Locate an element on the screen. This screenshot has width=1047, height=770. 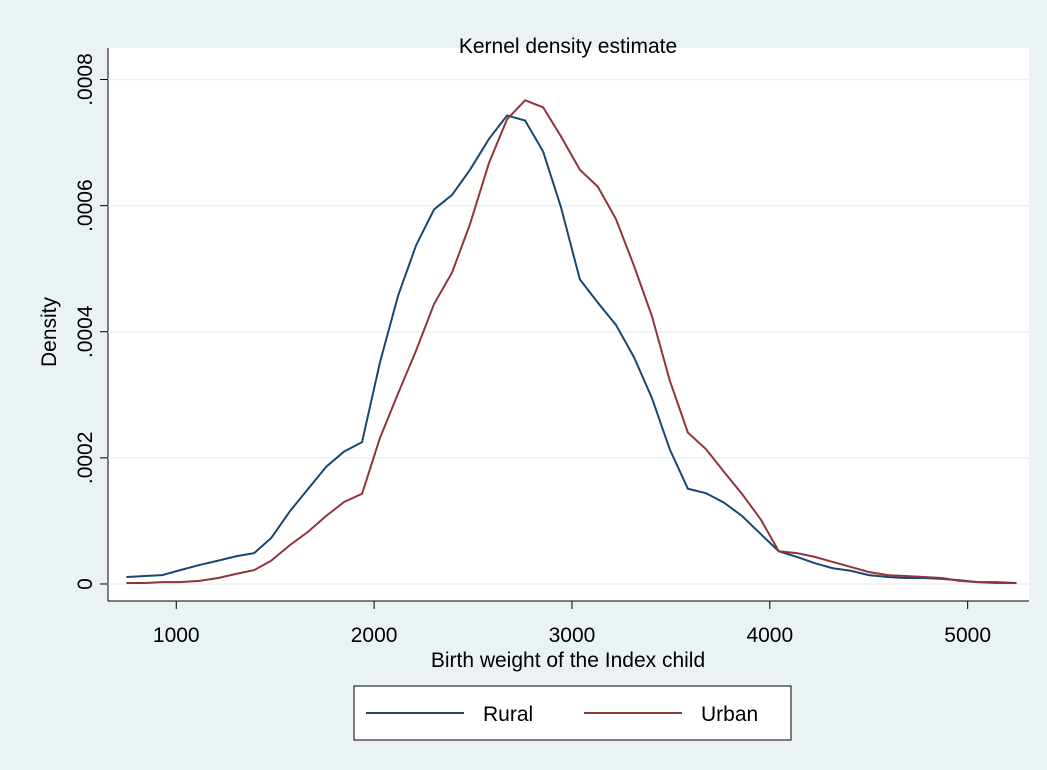
chart-title: Kernel density estimate is located at coordinates (568, 46).